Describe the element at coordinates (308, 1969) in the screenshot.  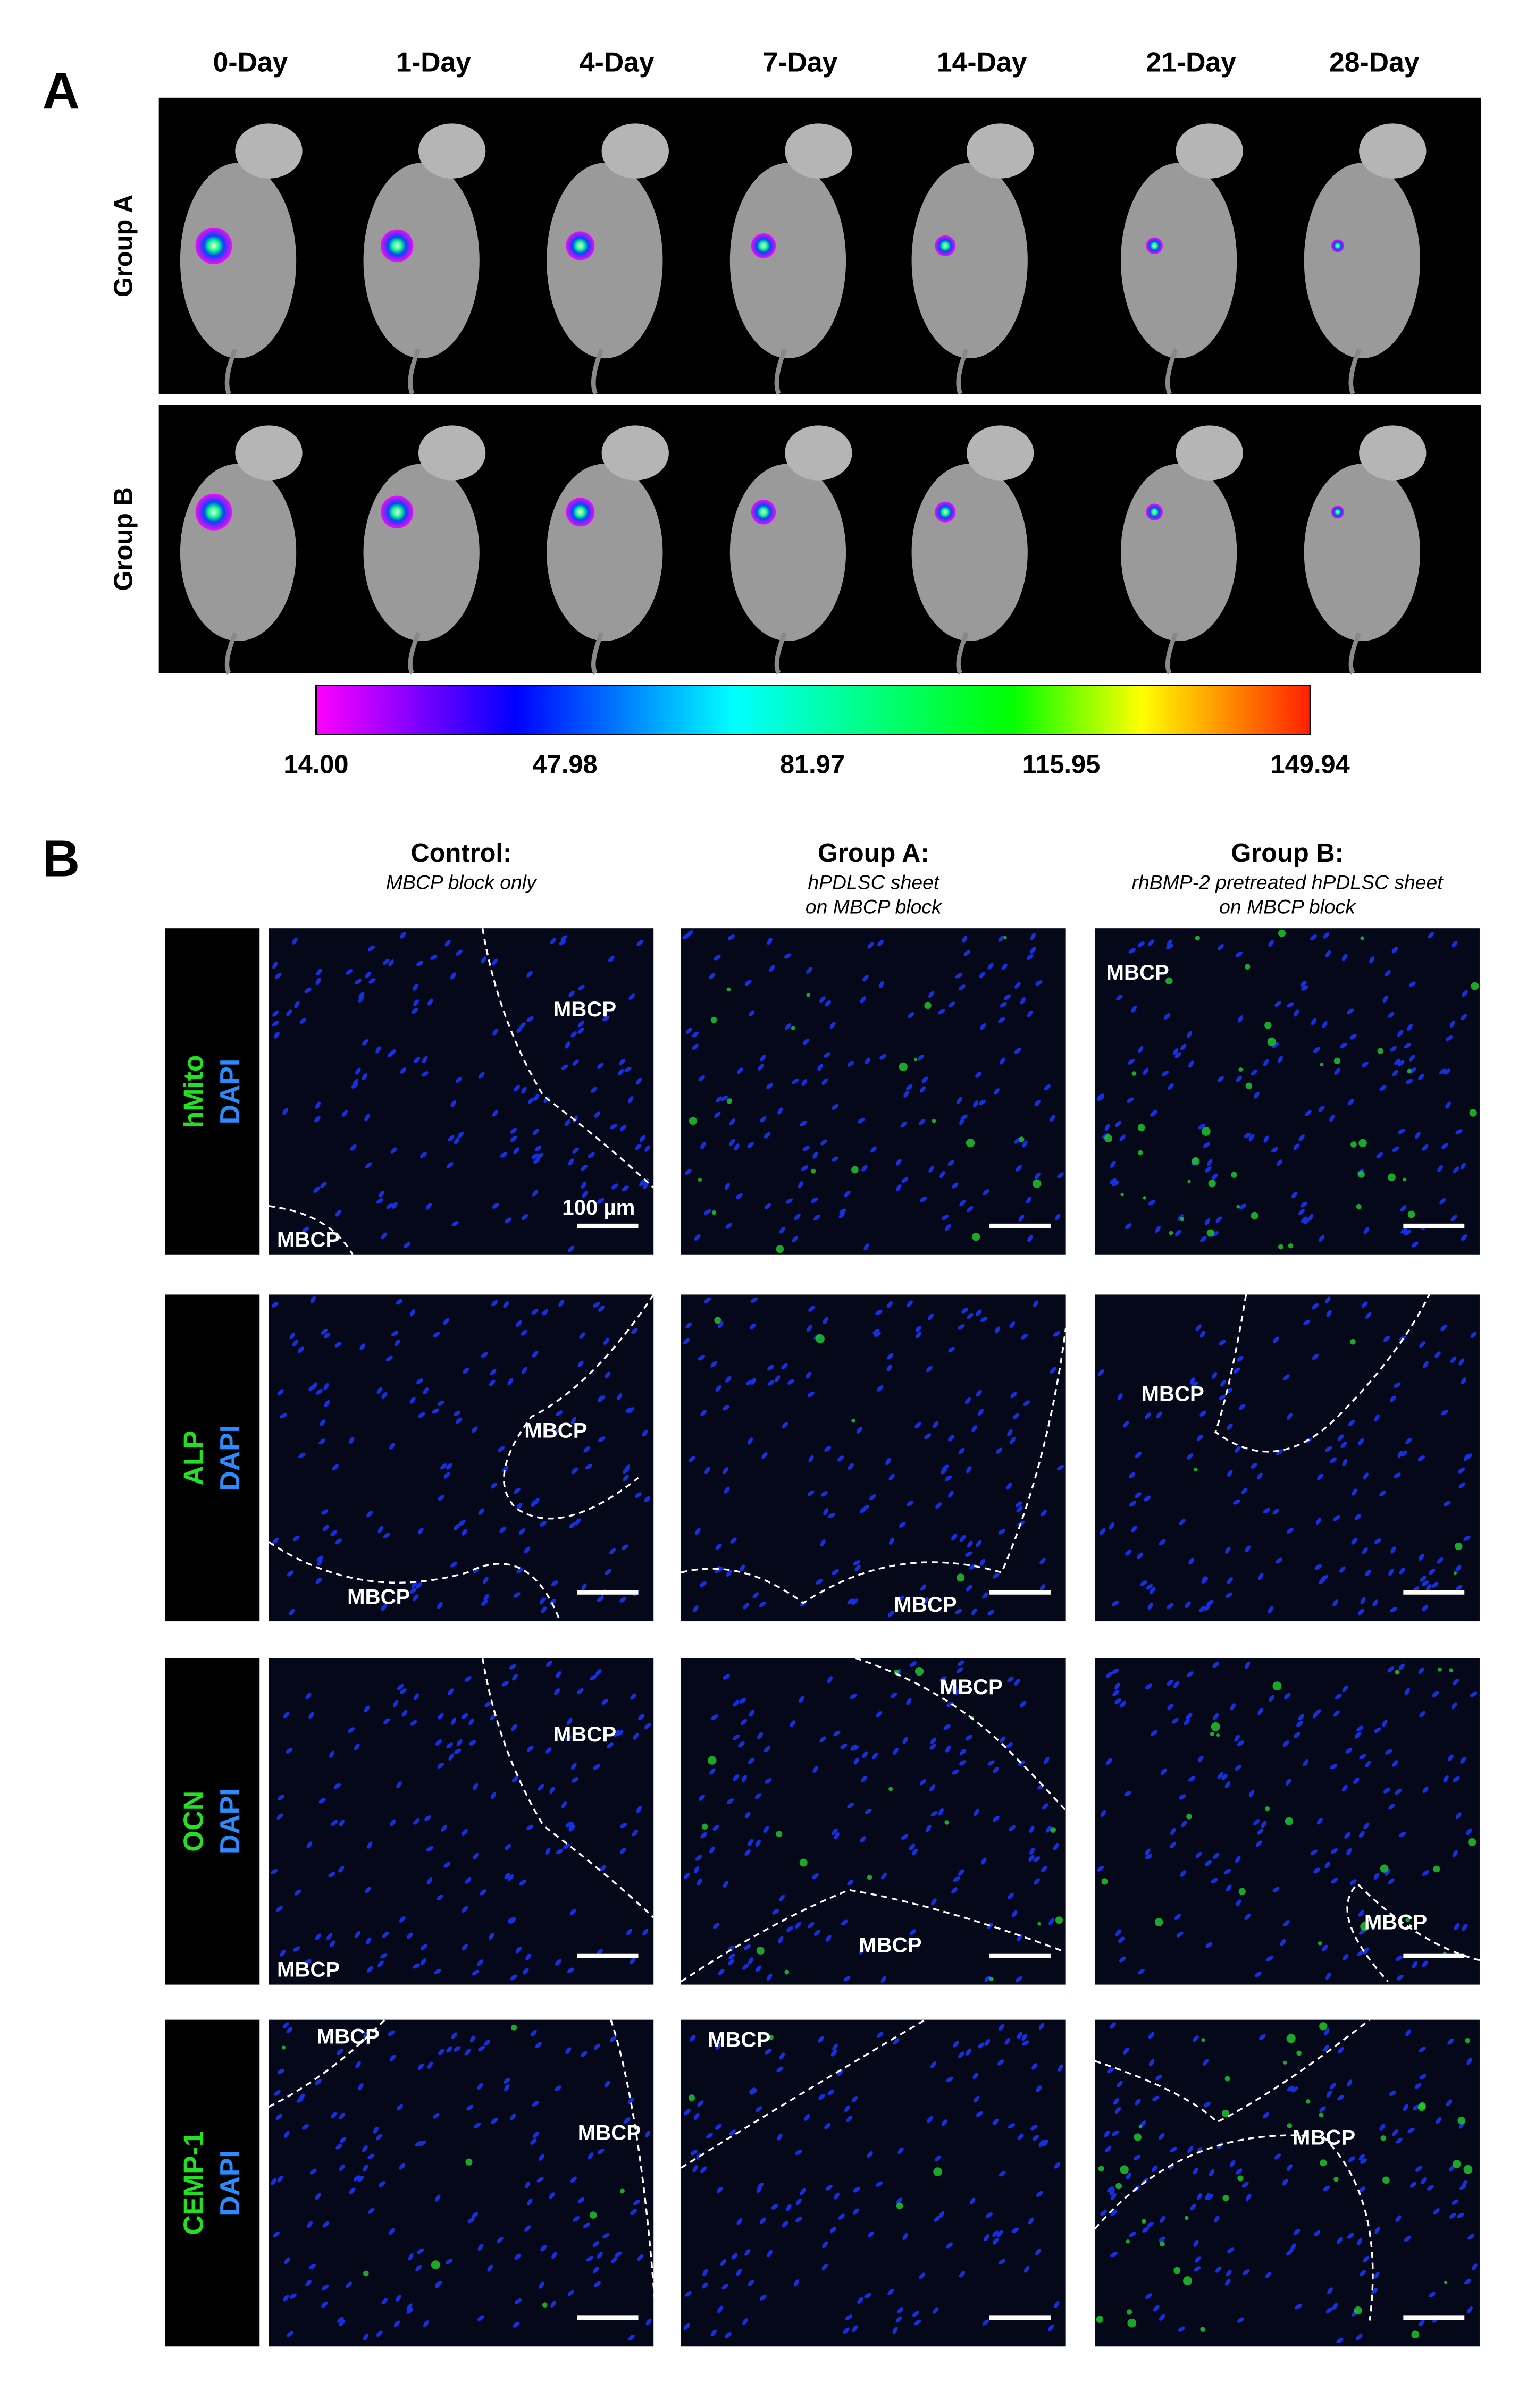
I see `region-label: MBCP` at that location.